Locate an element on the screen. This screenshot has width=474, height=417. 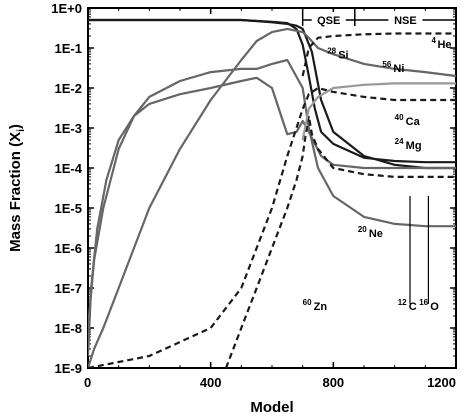
annotation-mass: 40 is located at coordinates (399, 117).